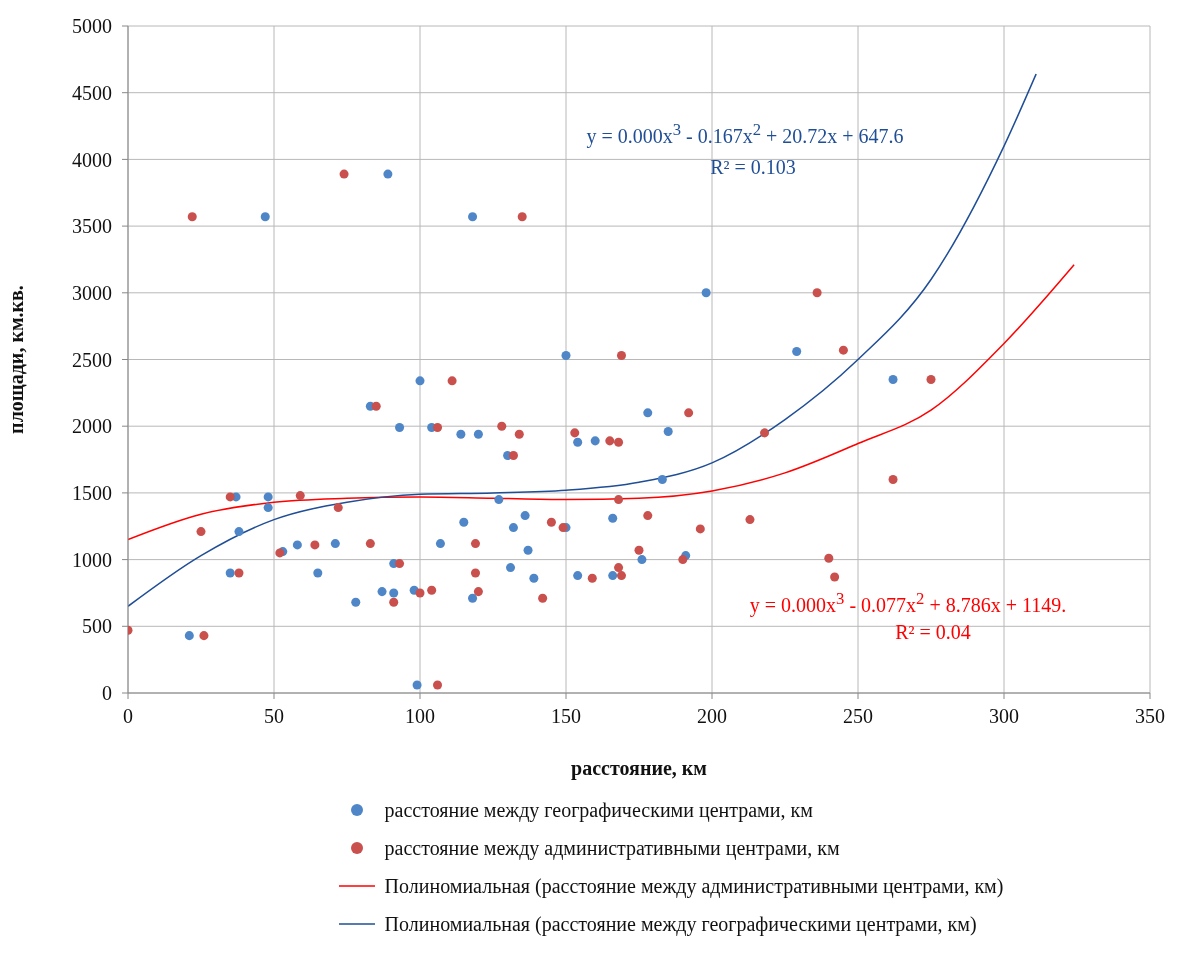 This screenshot has height=953, width=1184. What do you see at coordinates (92, 426) in the screenshot?
I see `y-tick-label: 2000` at bounding box center [92, 426].